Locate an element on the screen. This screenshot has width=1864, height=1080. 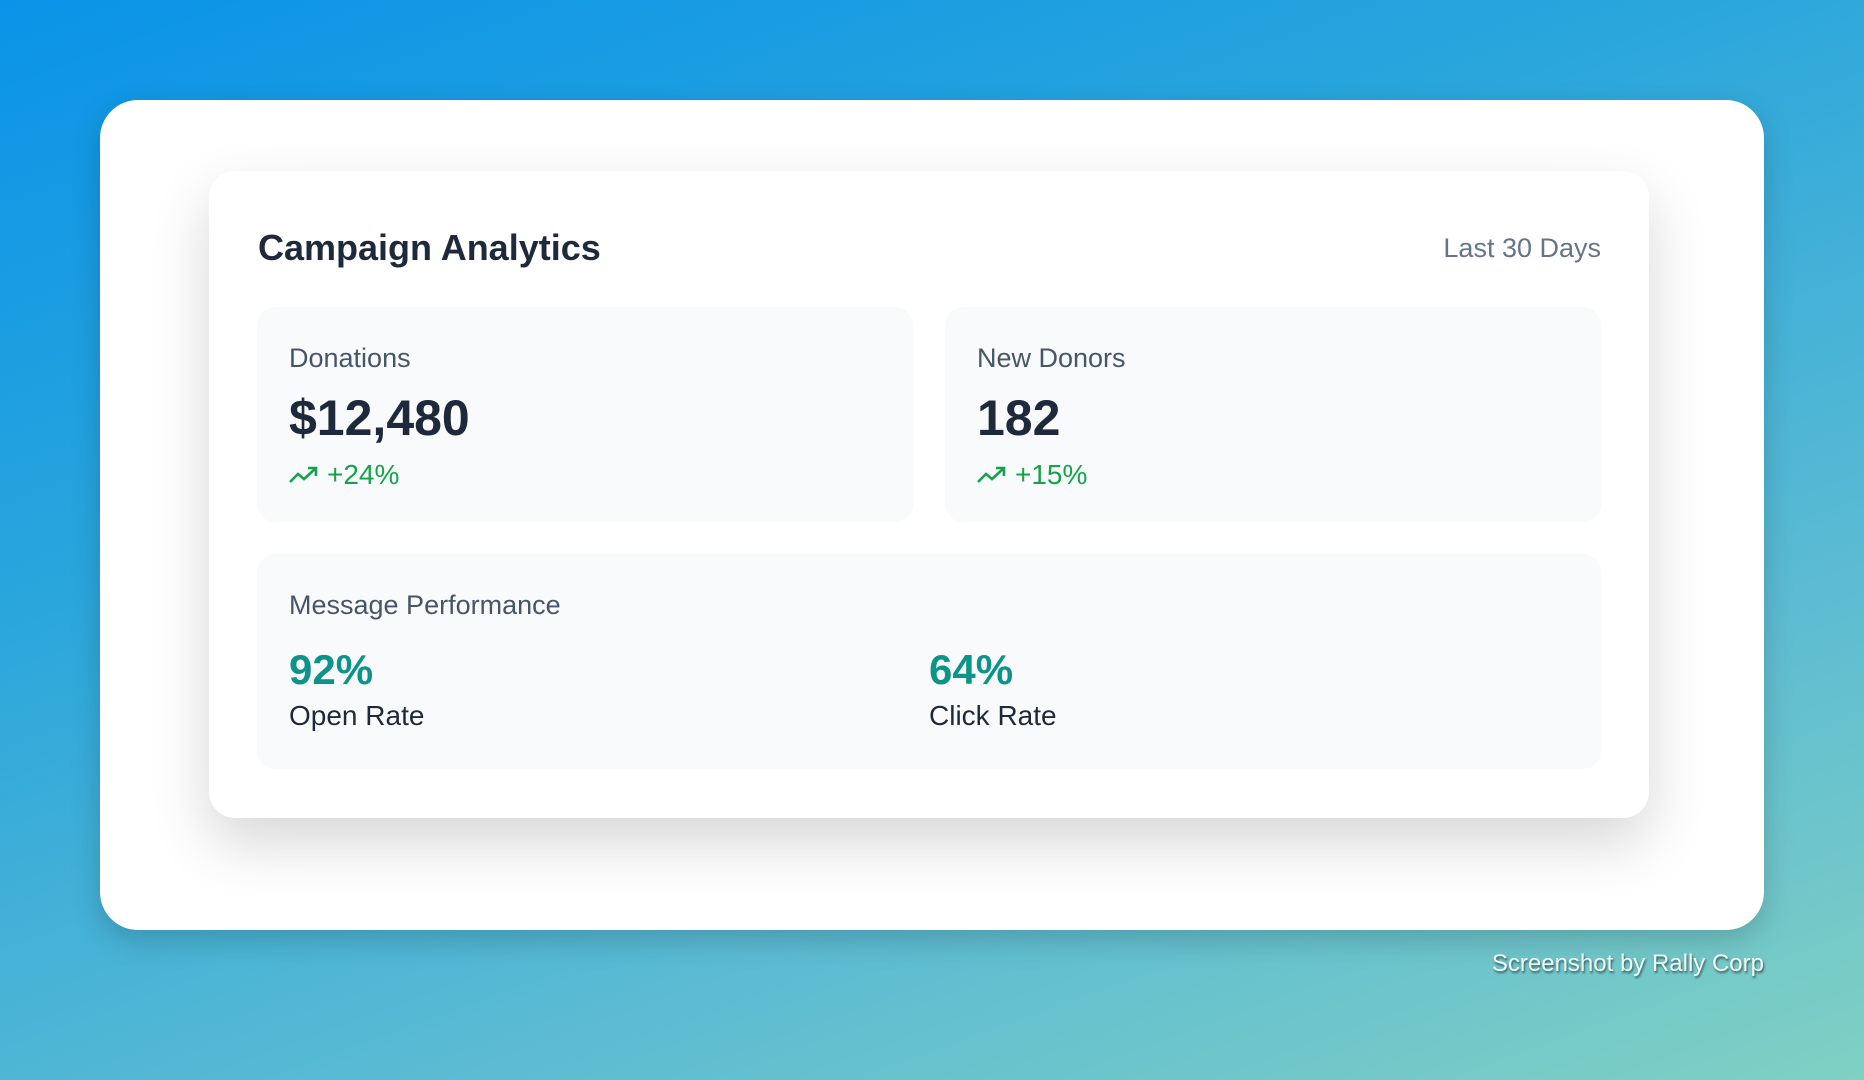
stat-label: Donations is located at coordinates (350, 358).